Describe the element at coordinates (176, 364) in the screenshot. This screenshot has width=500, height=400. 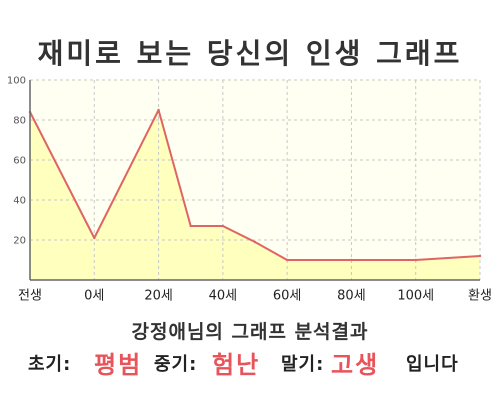
I see `mid-stage-label: 중기:` at that location.